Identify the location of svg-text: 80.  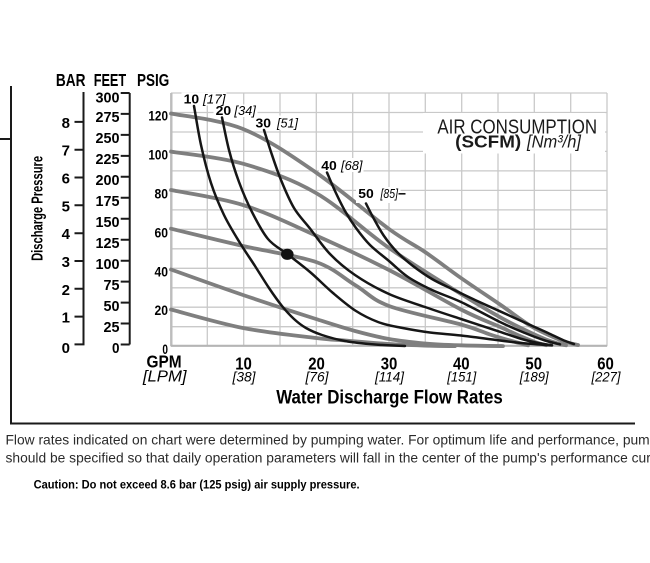
(162, 193).